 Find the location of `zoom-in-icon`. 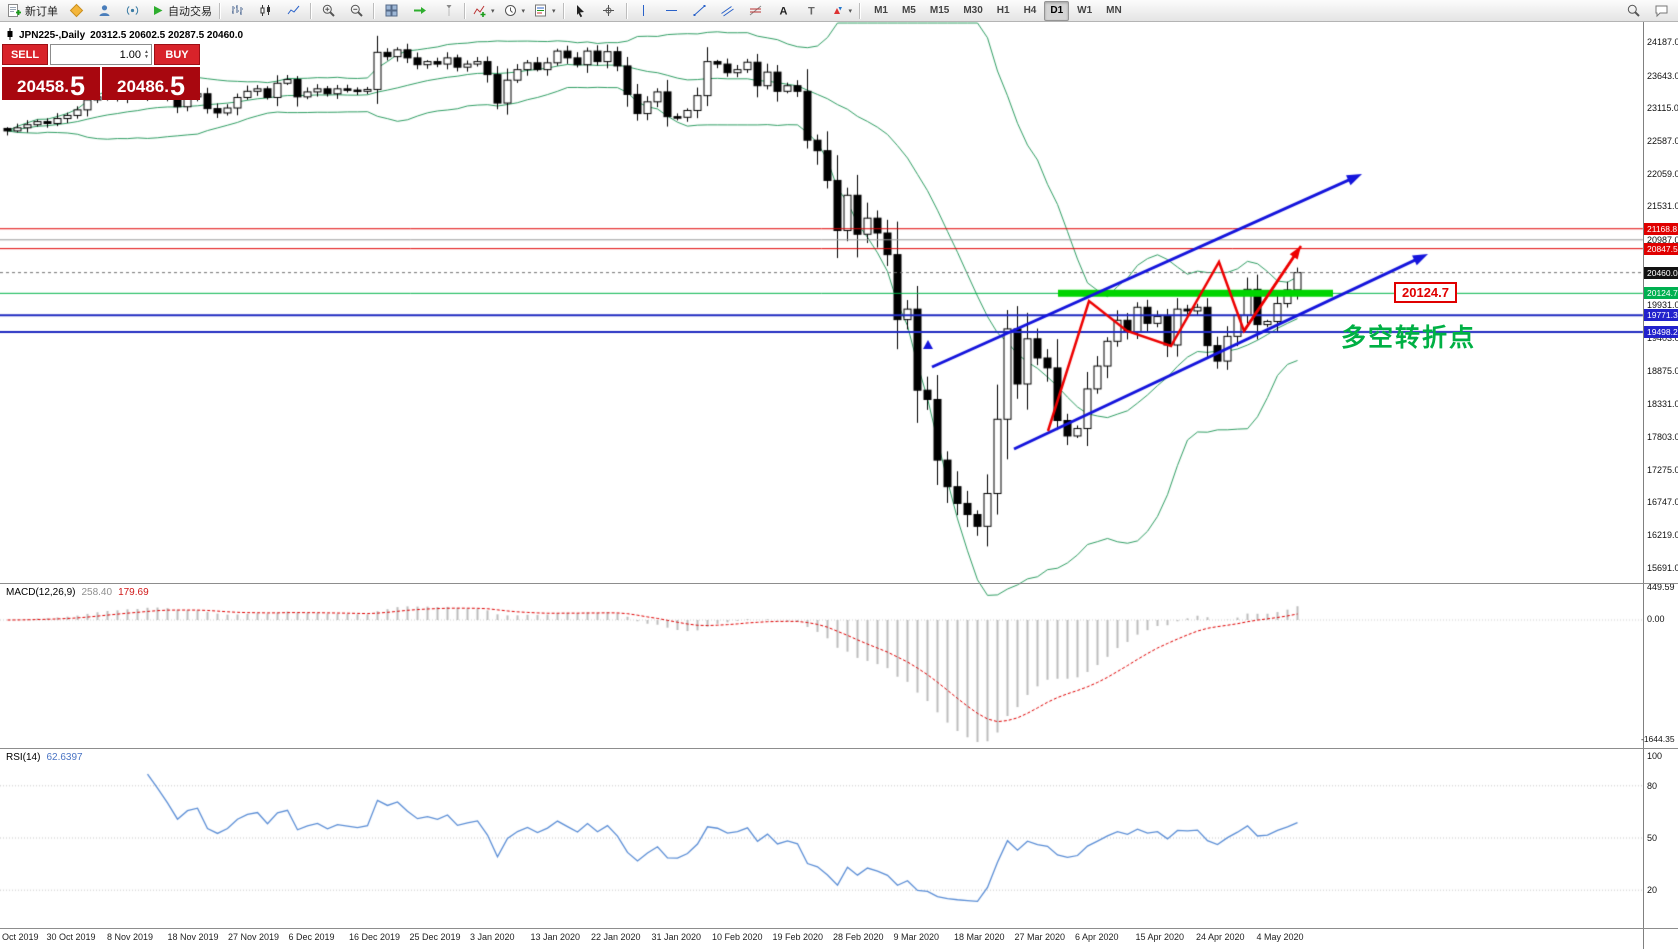

zoom-in-icon is located at coordinates (328, 10).